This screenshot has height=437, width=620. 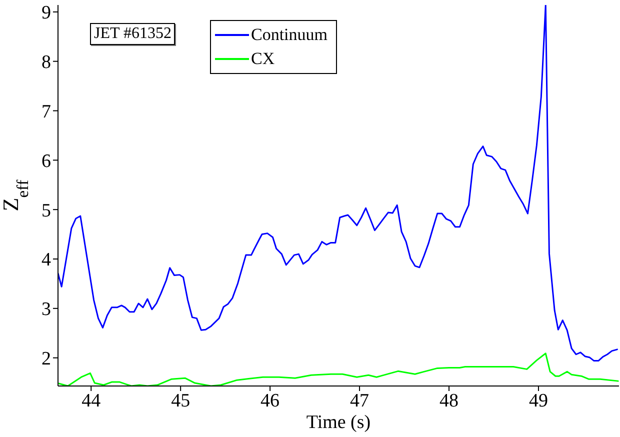 What do you see at coordinates (46, 13) in the screenshot?
I see `y-tick-label: 9` at bounding box center [46, 13].